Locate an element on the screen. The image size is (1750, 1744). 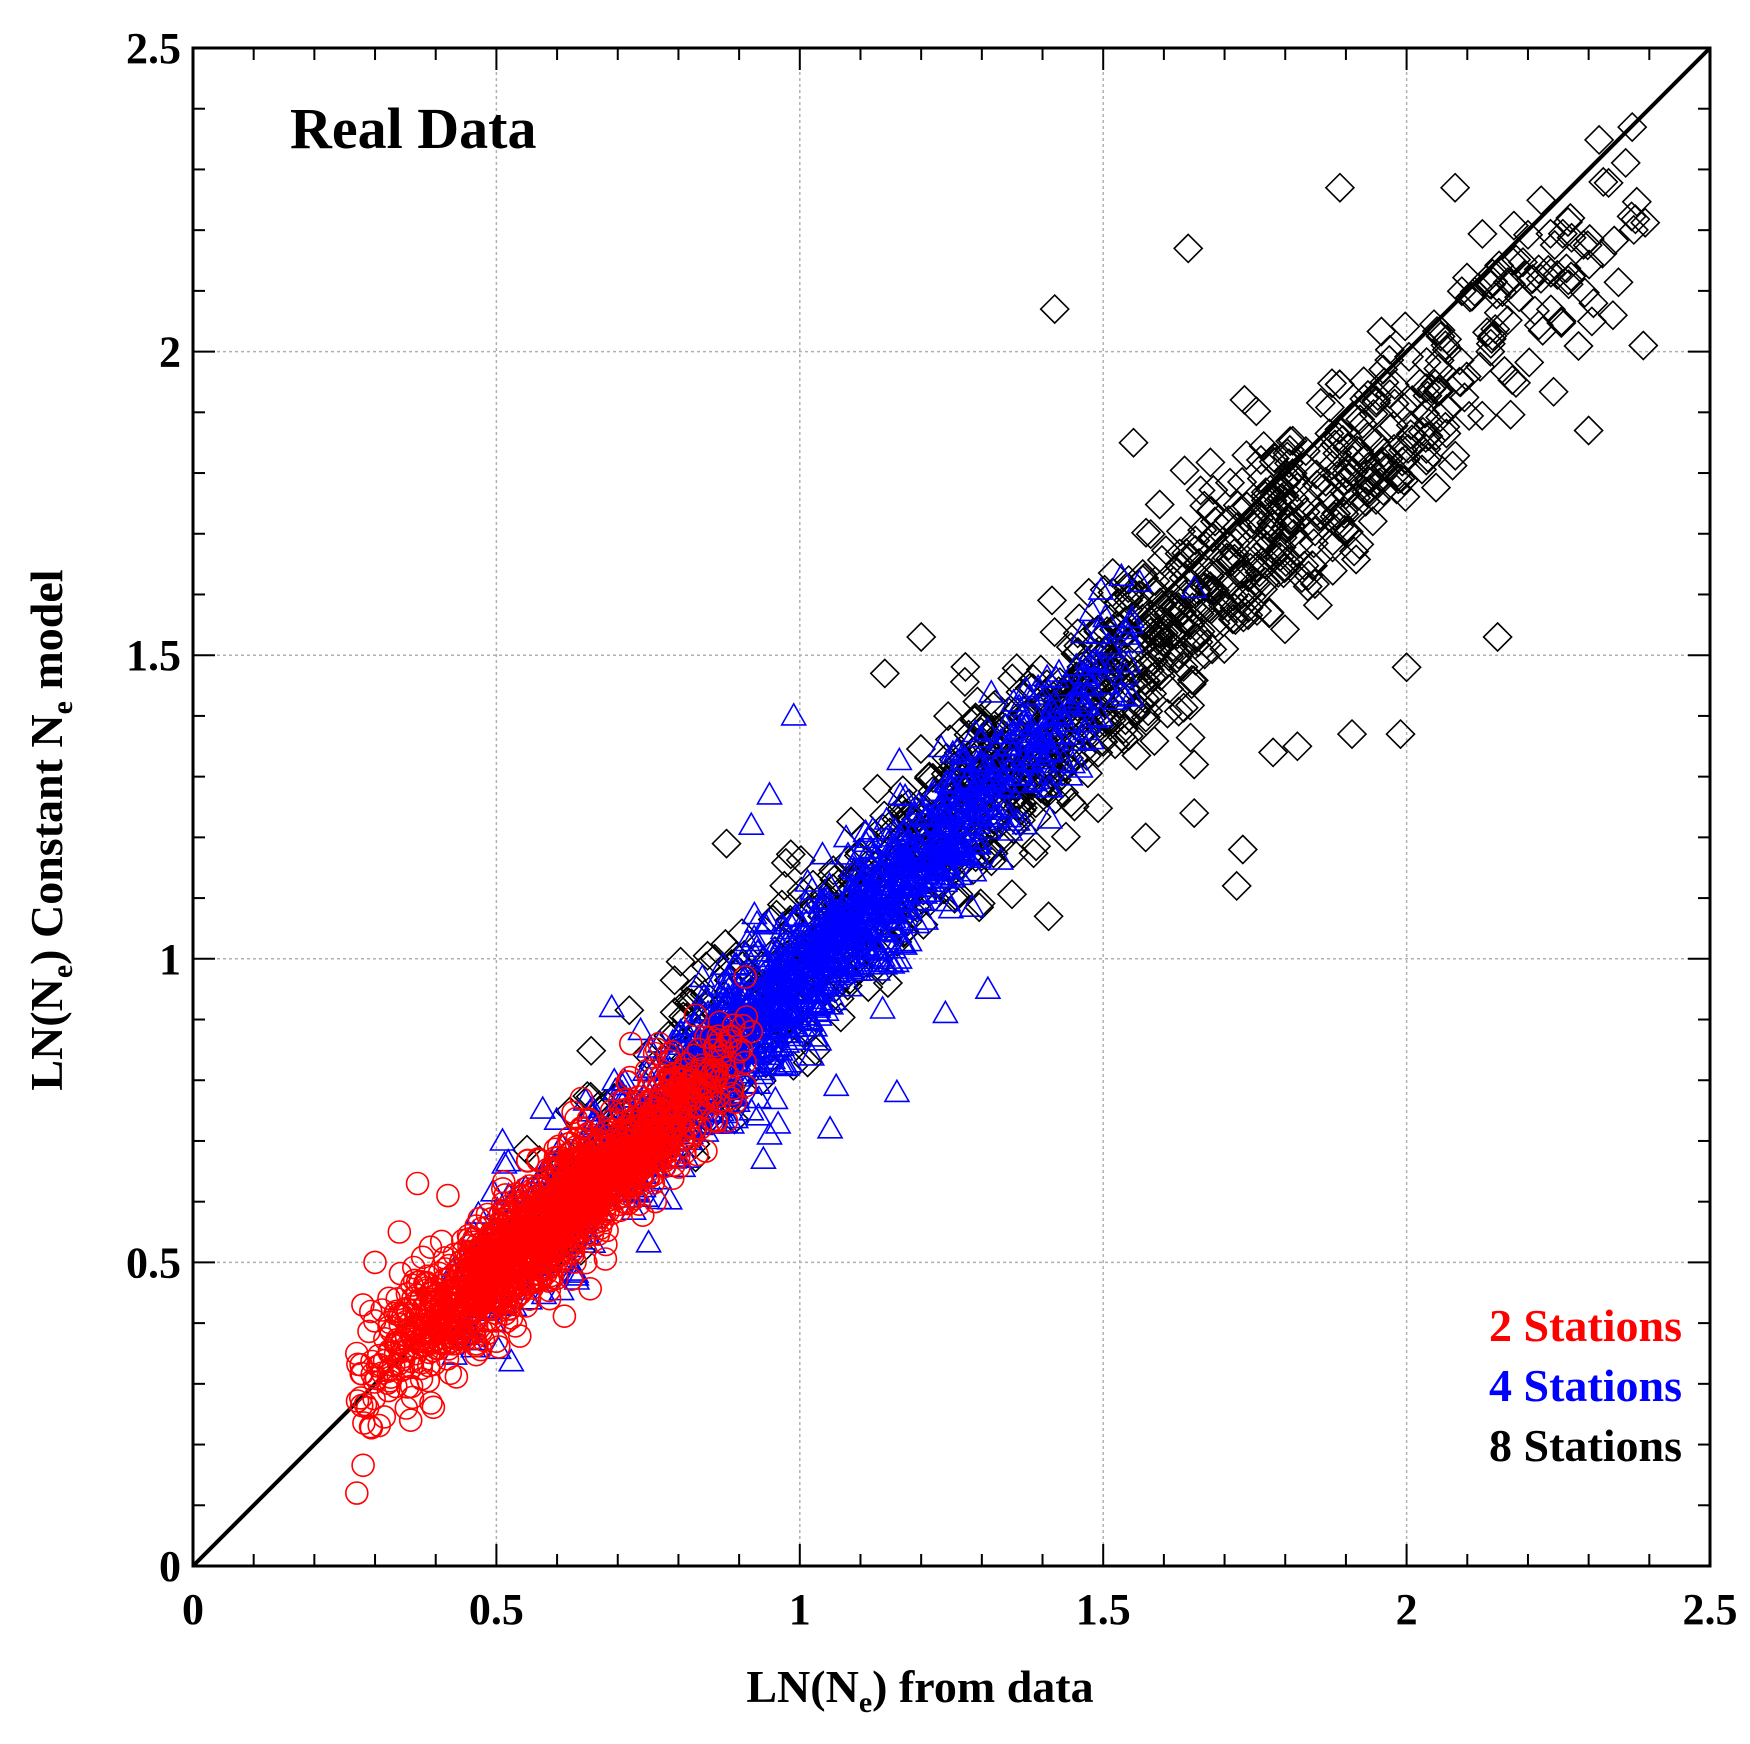
y-tick-label: 1 is located at coordinates (170, 959).